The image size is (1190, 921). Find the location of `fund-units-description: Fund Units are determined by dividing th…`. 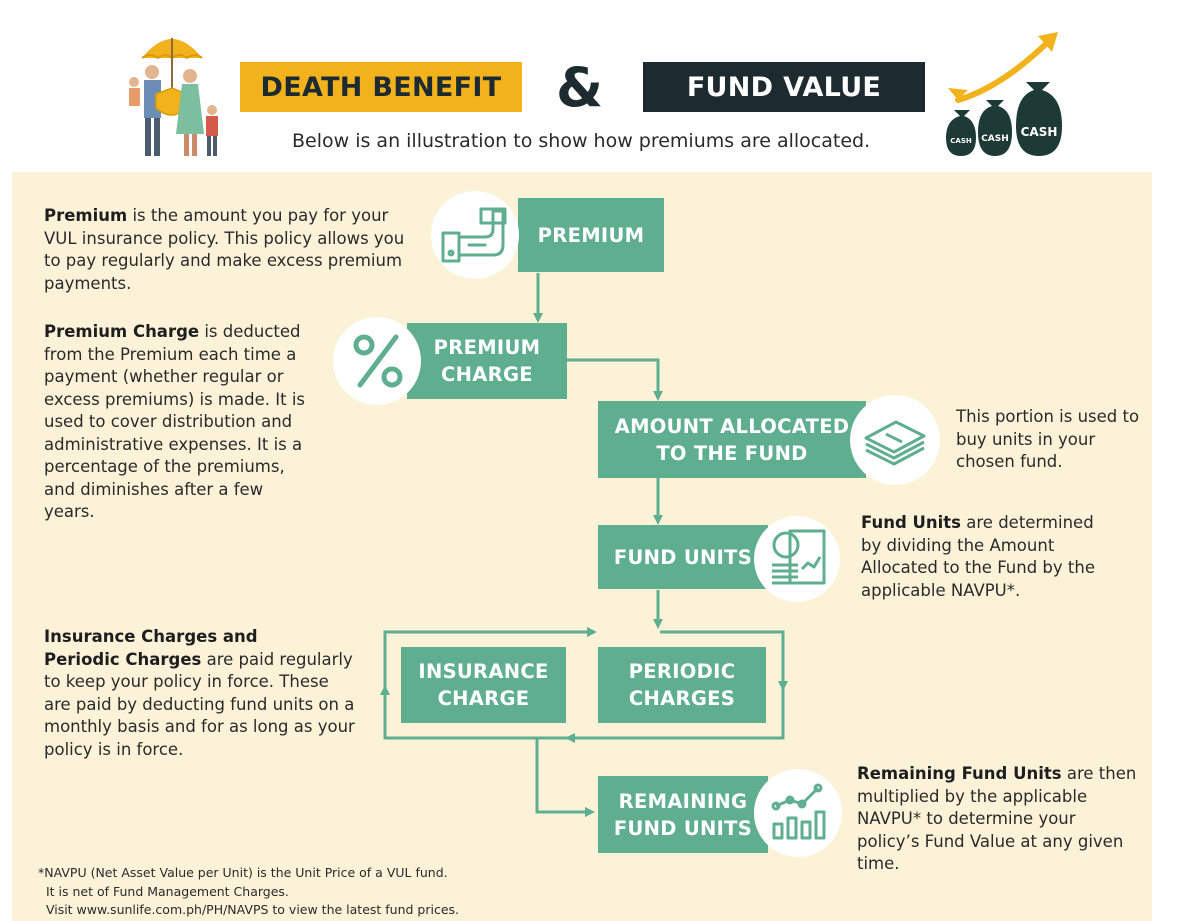

fund-units-description: Fund Units are determined by dividing th… is located at coordinates (981, 557).